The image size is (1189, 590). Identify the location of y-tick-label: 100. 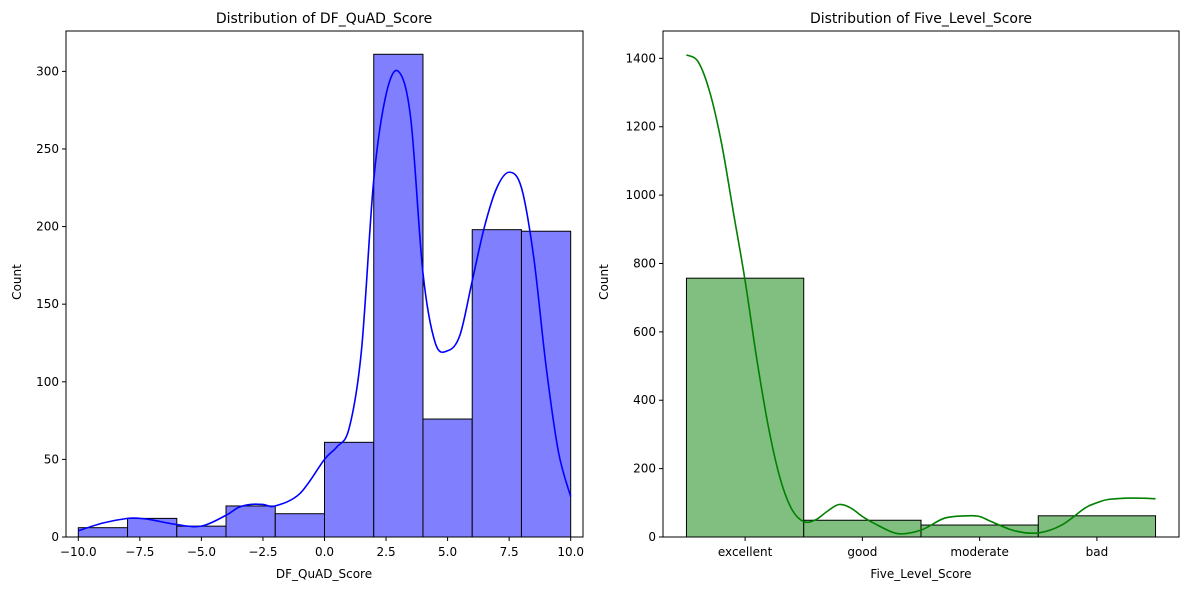
(47, 382).